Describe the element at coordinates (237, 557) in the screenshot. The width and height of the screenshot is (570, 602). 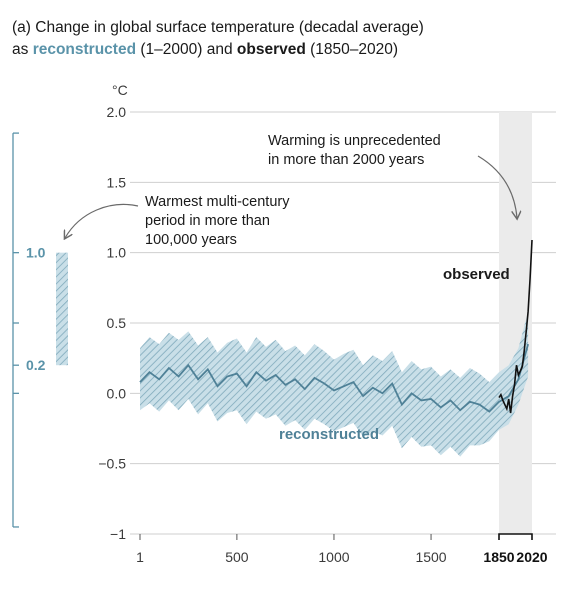
I see `x-tick-label: 500` at that location.